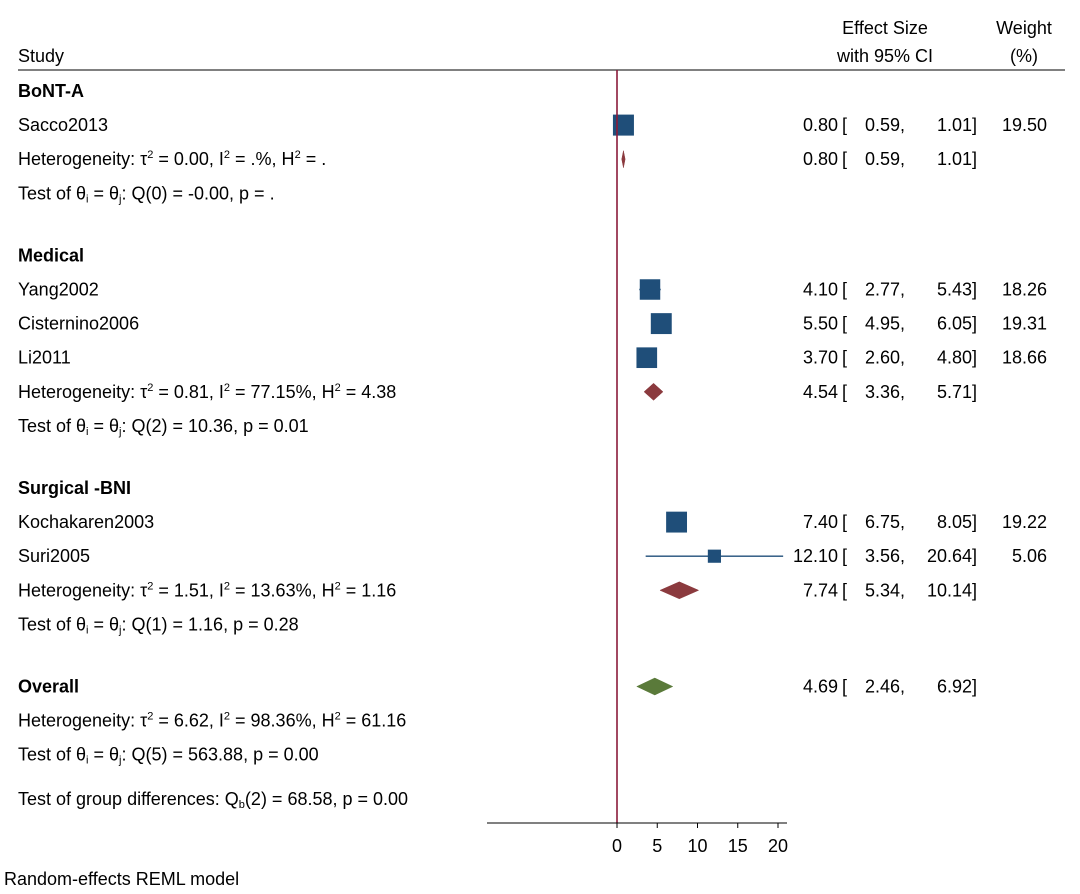 The image size is (1080, 894). What do you see at coordinates (205, 624) in the screenshot?
I see `group-3-test-q: 1.16` at bounding box center [205, 624].